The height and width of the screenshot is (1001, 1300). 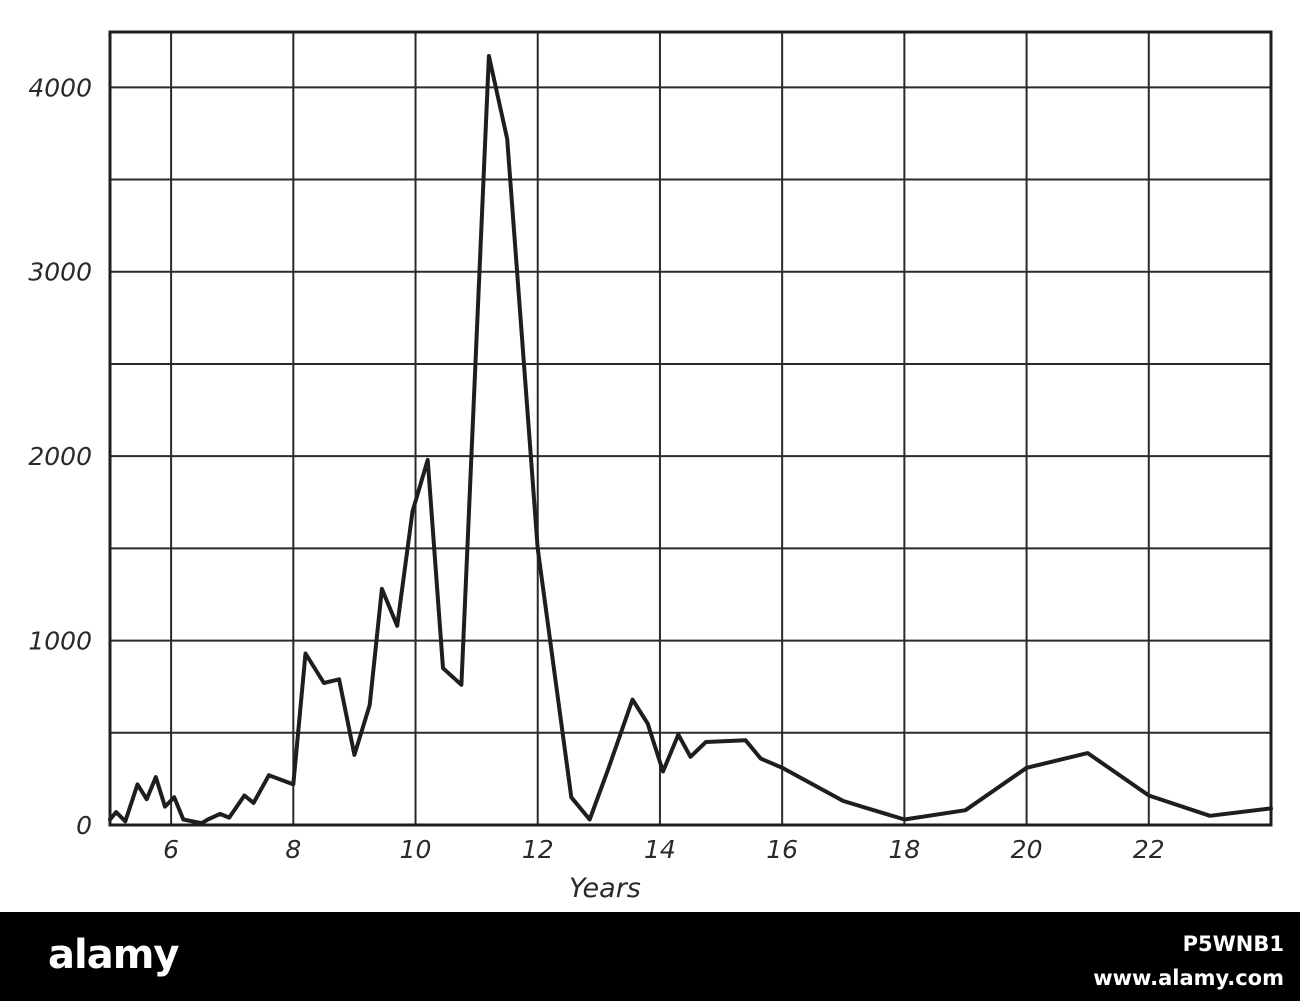 What do you see at coordinates (782, 849) in the screenshot?
I see `x-tick-label: 16` at bounding box center [782, 849].